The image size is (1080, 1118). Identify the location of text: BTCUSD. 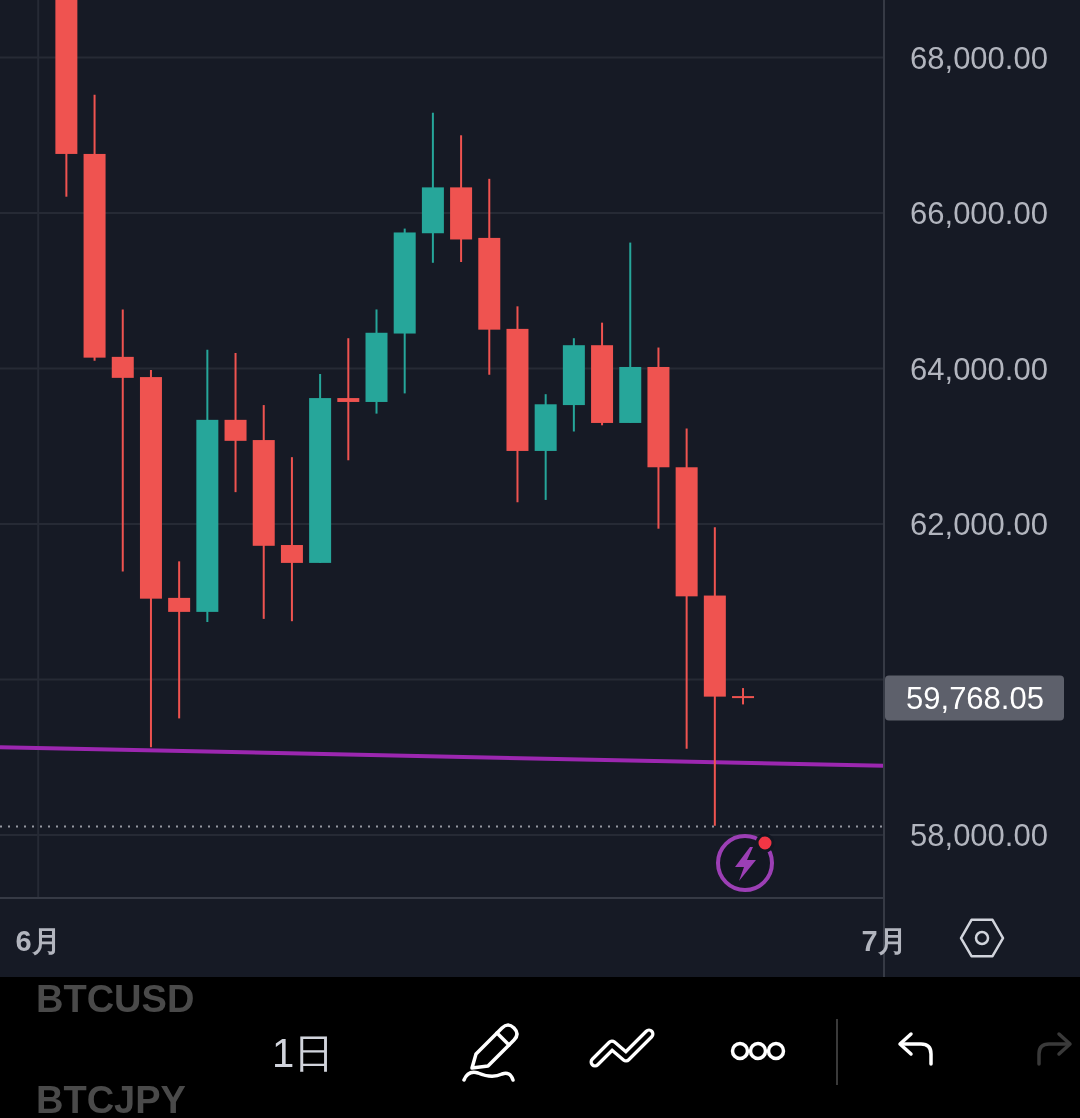
(115, 999).